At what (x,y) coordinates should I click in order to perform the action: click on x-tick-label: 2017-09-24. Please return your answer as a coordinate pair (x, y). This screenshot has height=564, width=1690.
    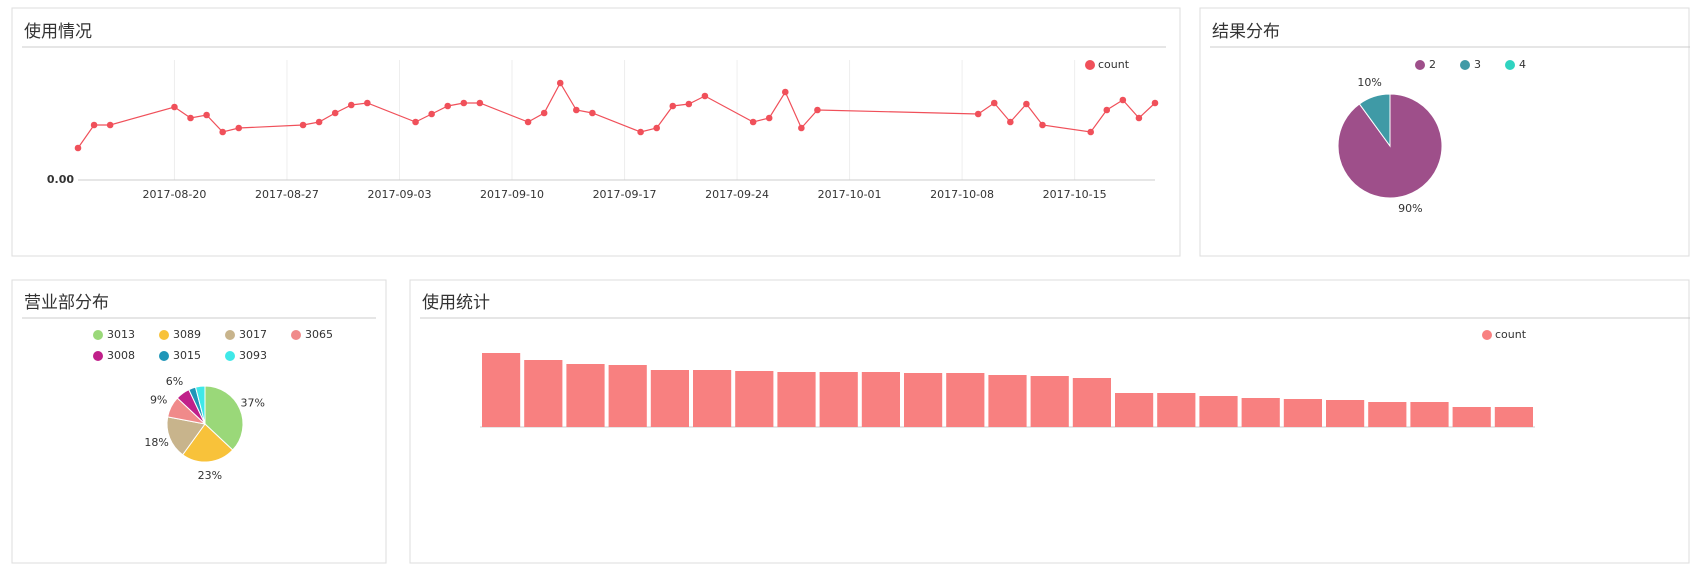
    Looking at the image, I should click on (737, 194).